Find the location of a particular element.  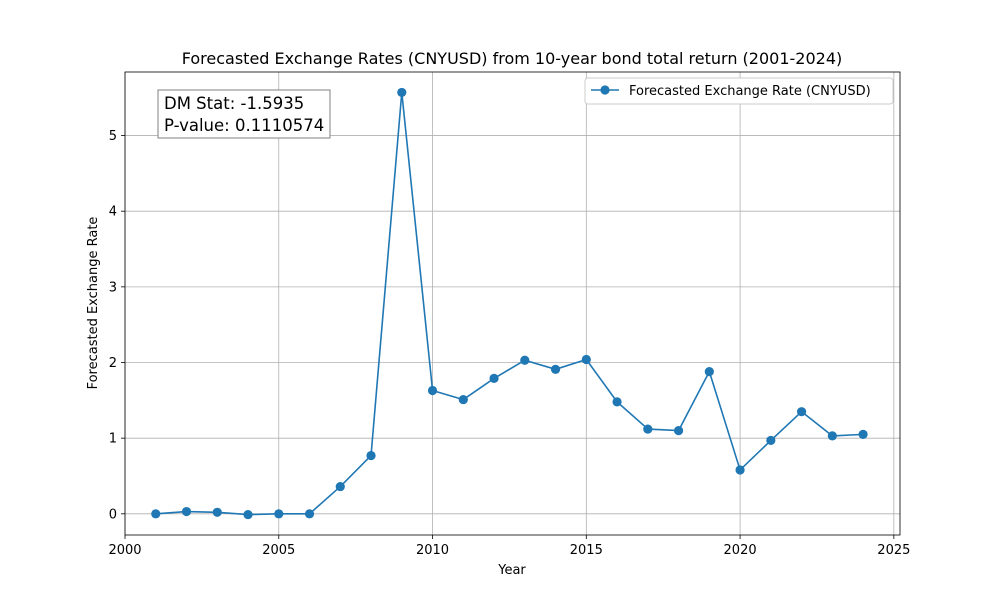

data-point-2010 is located at coordinates (432, 390).